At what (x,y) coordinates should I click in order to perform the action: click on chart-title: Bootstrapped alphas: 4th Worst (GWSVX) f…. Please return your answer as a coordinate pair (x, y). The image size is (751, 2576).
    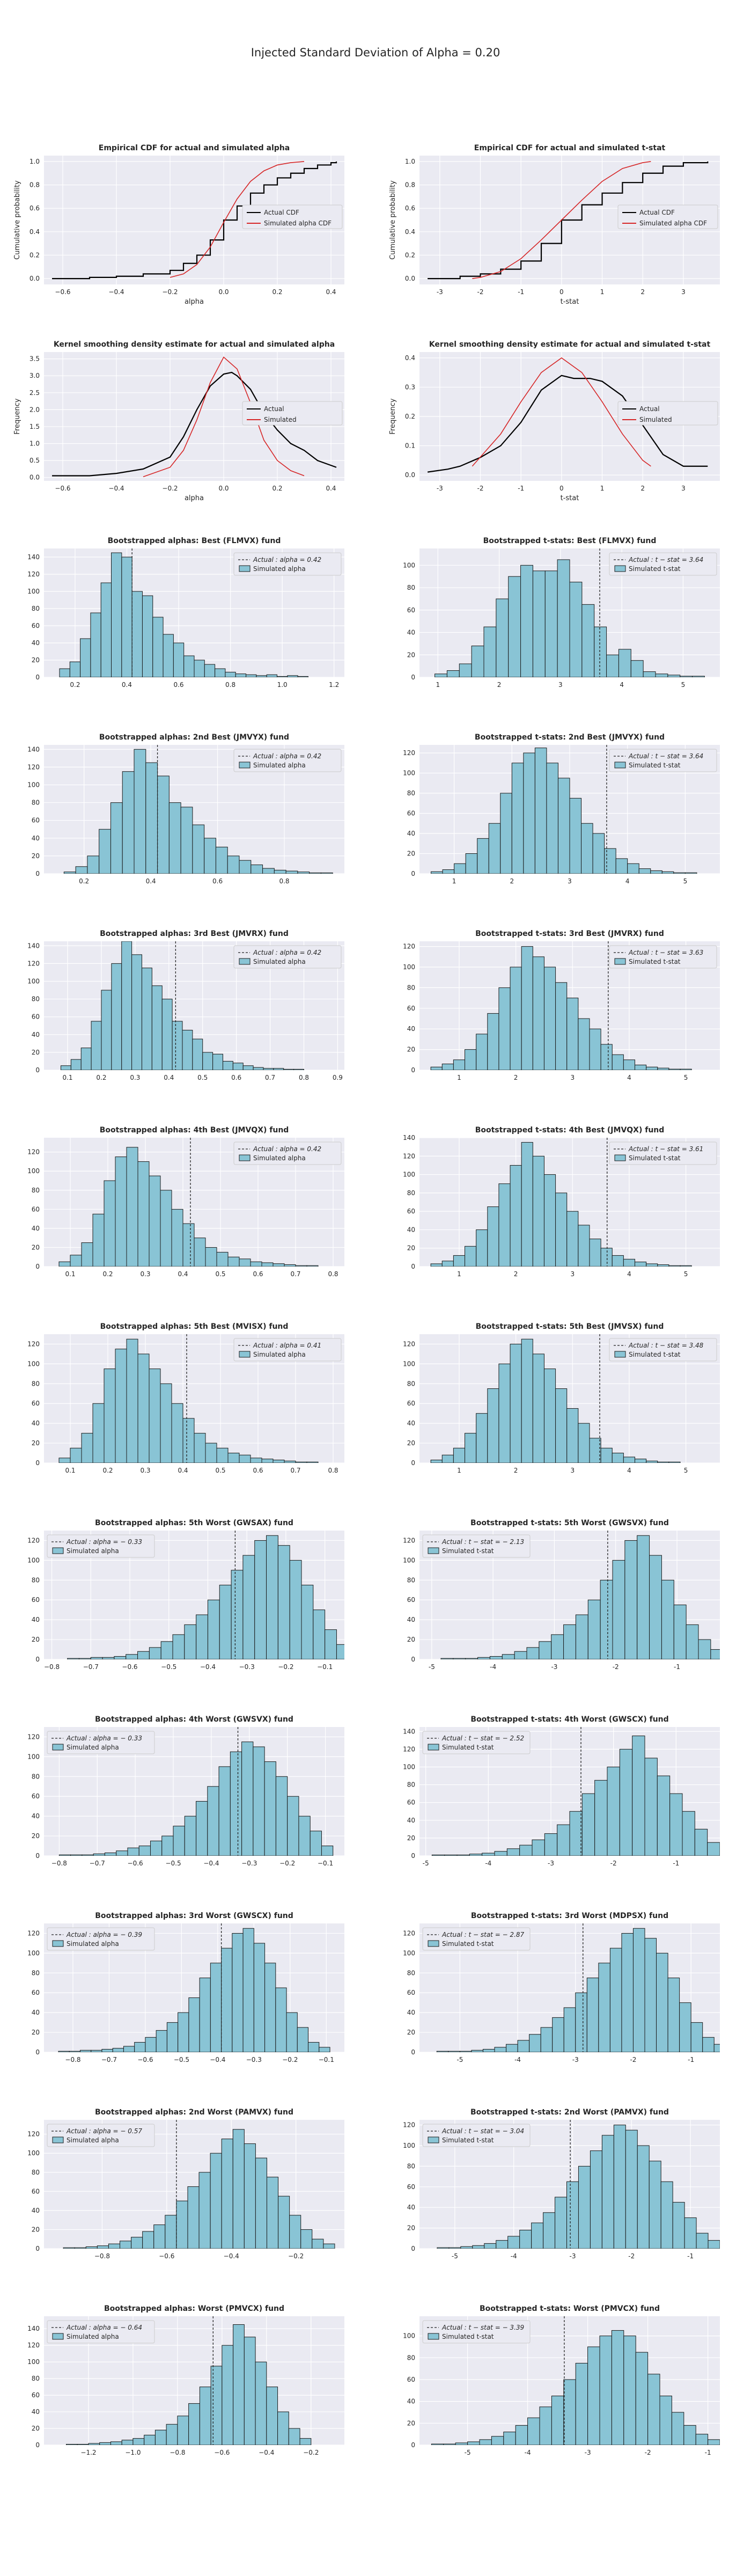
    Looking at the image, I should click on (194, 1719).